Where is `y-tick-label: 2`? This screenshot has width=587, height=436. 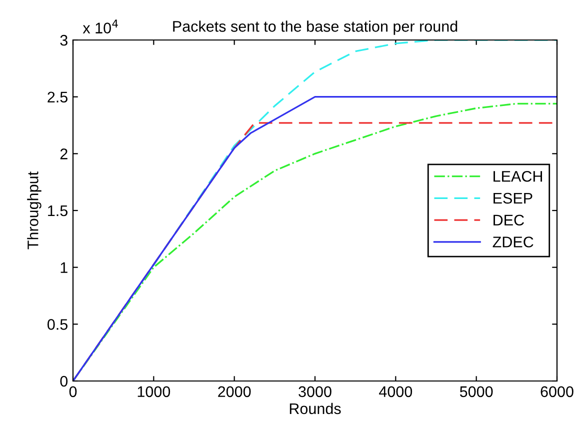
y-tick-label: 2 is located at coordinates (64, 154).